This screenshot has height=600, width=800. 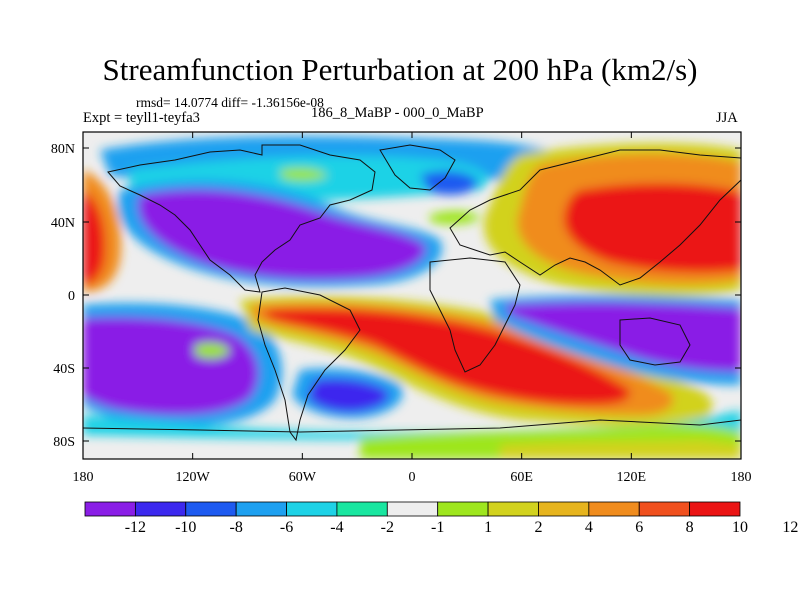 I want to click on lat-tick-label: 40N, so click(x=63, y=223).